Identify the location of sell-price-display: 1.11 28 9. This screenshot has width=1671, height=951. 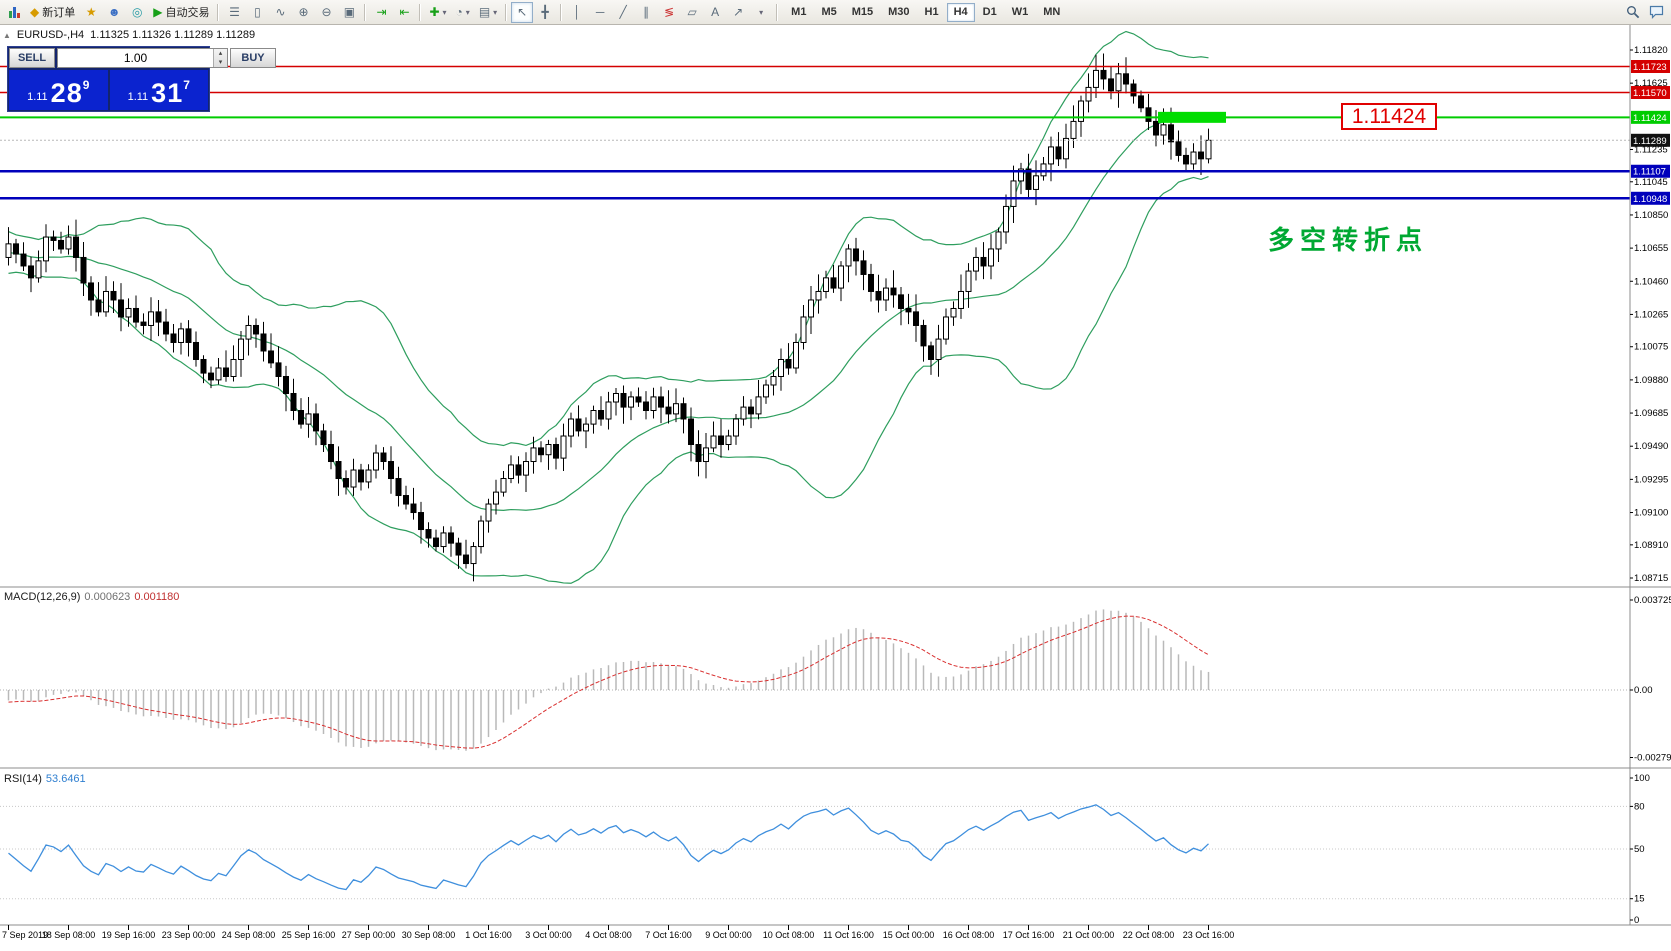
(58, 90).